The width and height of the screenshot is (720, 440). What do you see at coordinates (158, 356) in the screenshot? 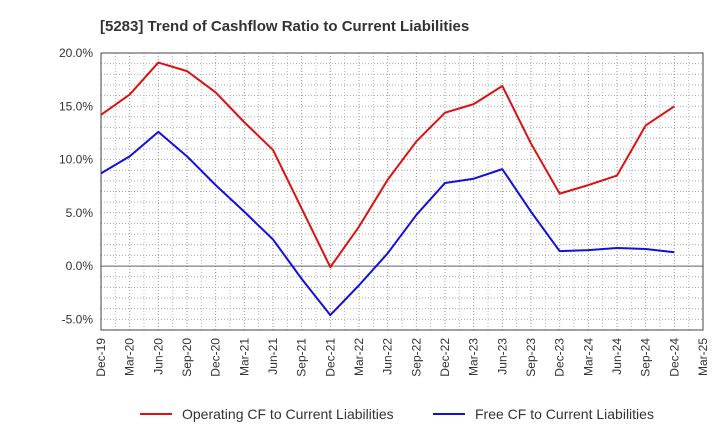
I see `x-tick-label: Jun-20` at bounding box center [158, 356].